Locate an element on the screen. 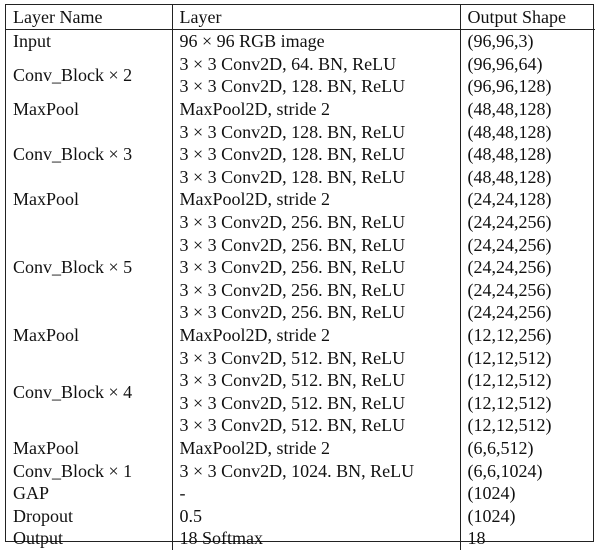  layer-name-cell: Conv_Block × 3 is located at coordinates (73, 154).